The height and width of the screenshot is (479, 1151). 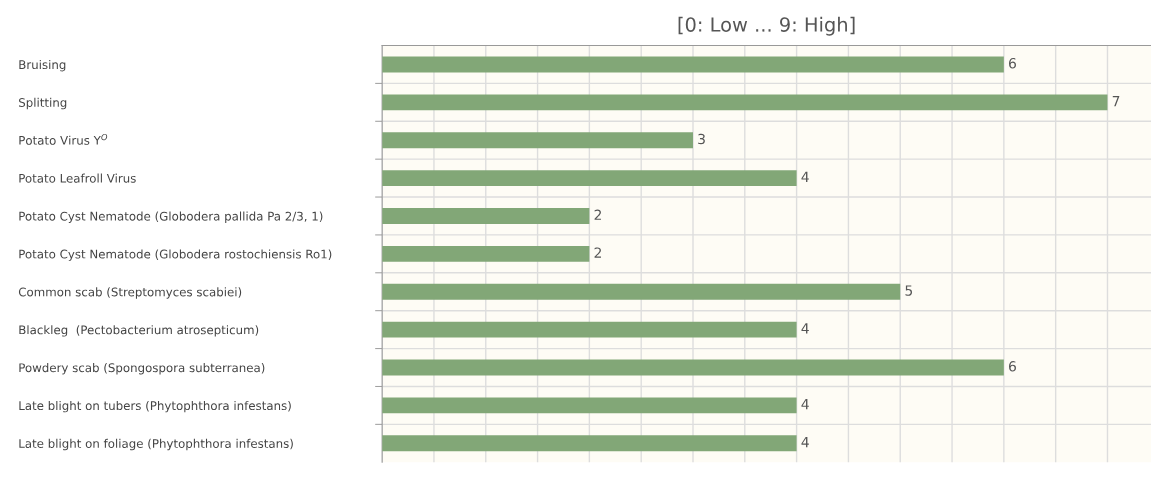 What do you see at coordinates (1116, 101) in the screenshot?
I see `data-label: 7` at bounding box center [1116, 101].